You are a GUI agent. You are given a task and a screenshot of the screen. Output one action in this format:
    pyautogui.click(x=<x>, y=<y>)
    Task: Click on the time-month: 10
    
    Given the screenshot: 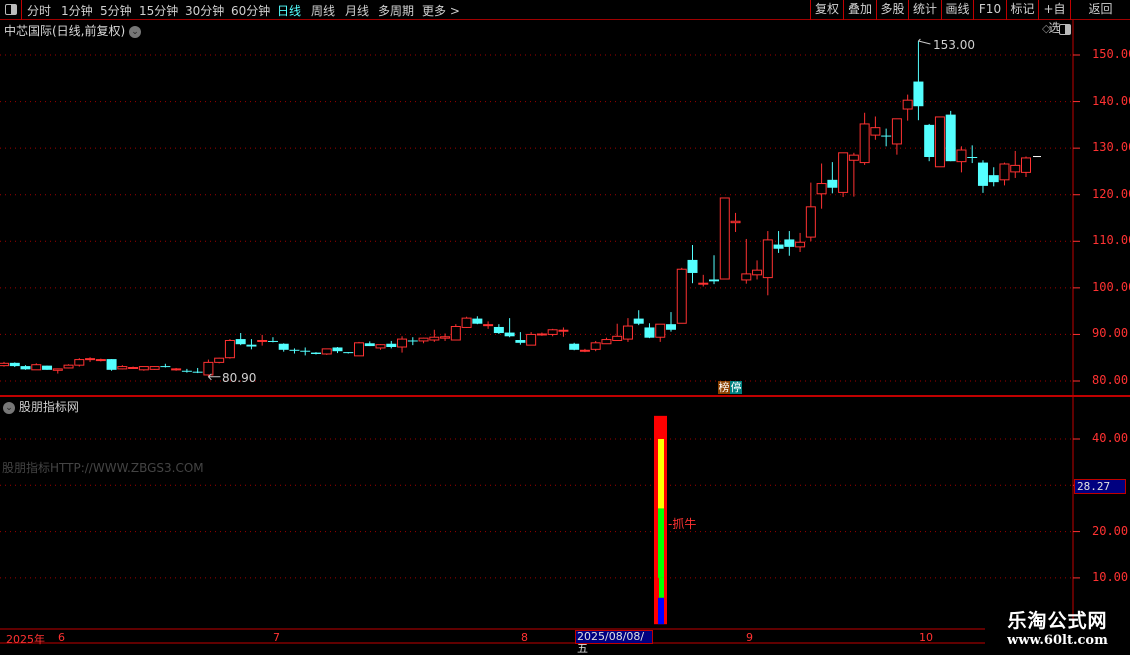 What is the action you would take?
    pyautogui.click(x=926, y=637)
    